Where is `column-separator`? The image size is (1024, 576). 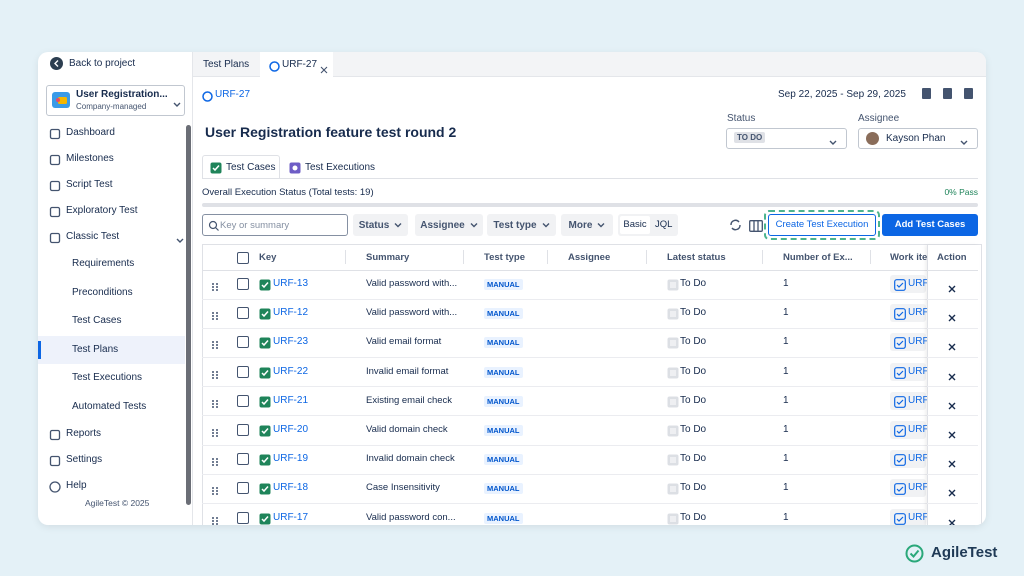 column-separator is located at coordinates (646, 257).